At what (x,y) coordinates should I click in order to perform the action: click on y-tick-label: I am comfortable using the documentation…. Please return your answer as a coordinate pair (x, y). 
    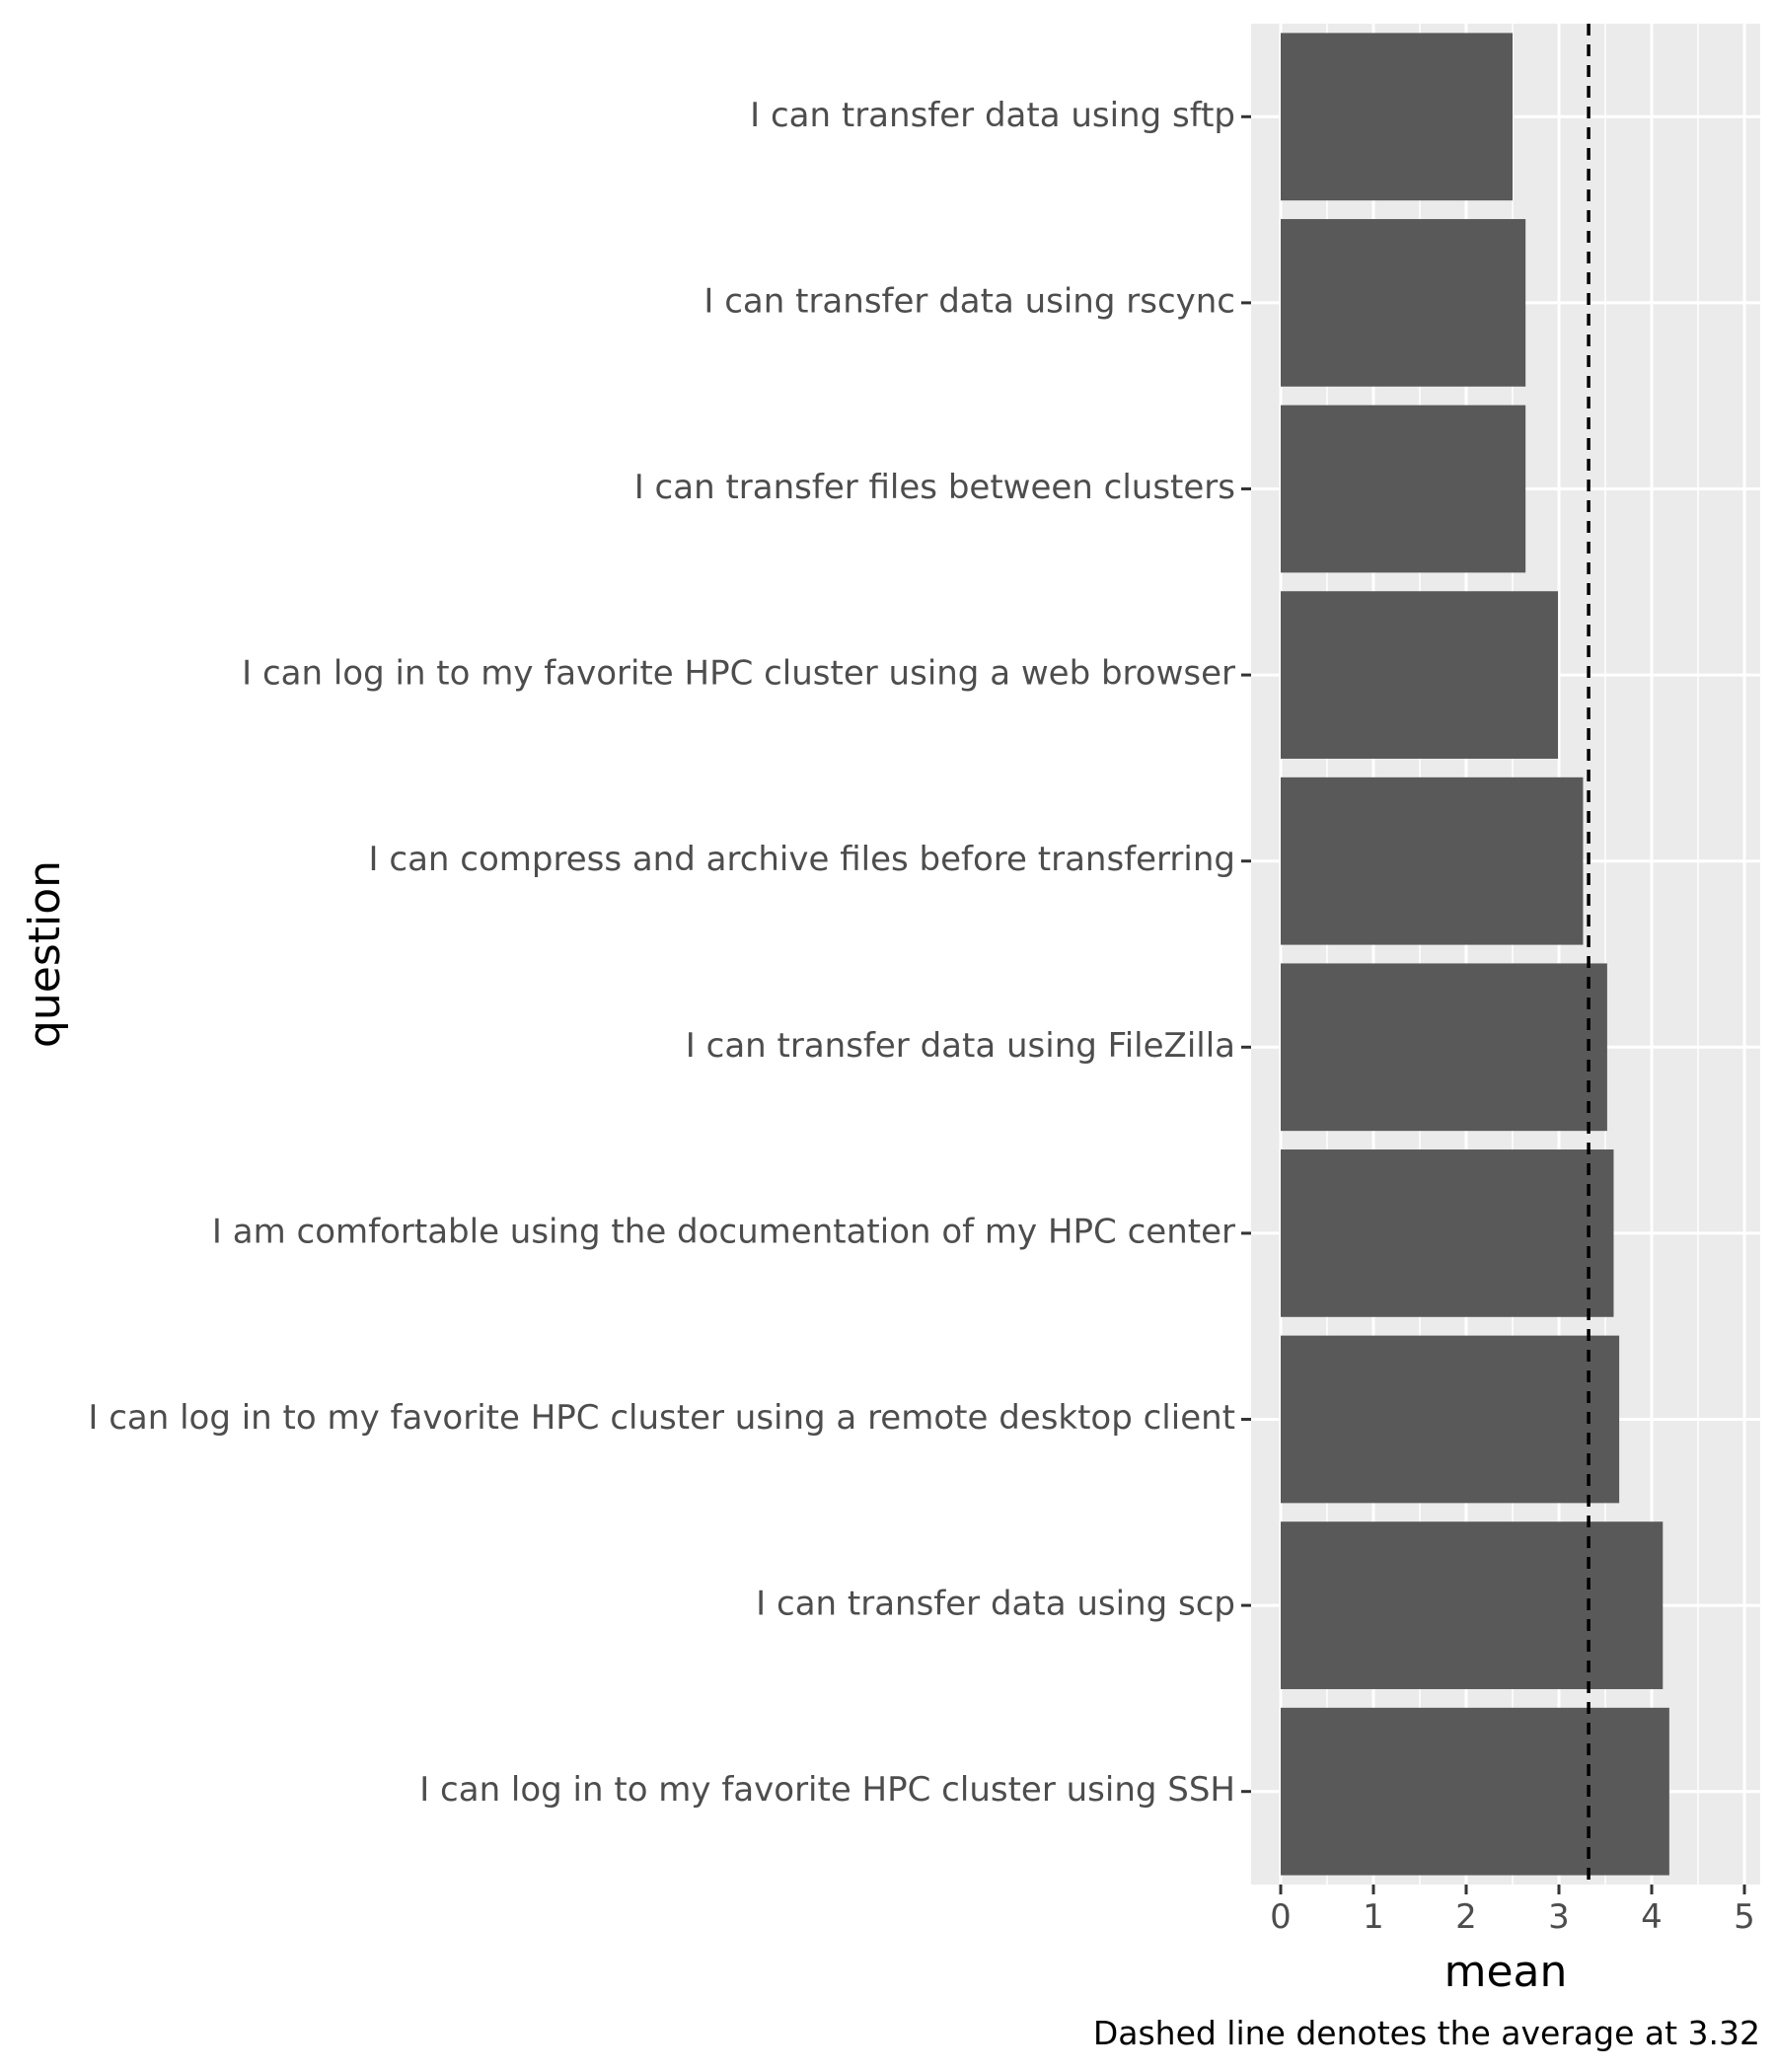
    Looking at the image, I should click on (724, 1232).